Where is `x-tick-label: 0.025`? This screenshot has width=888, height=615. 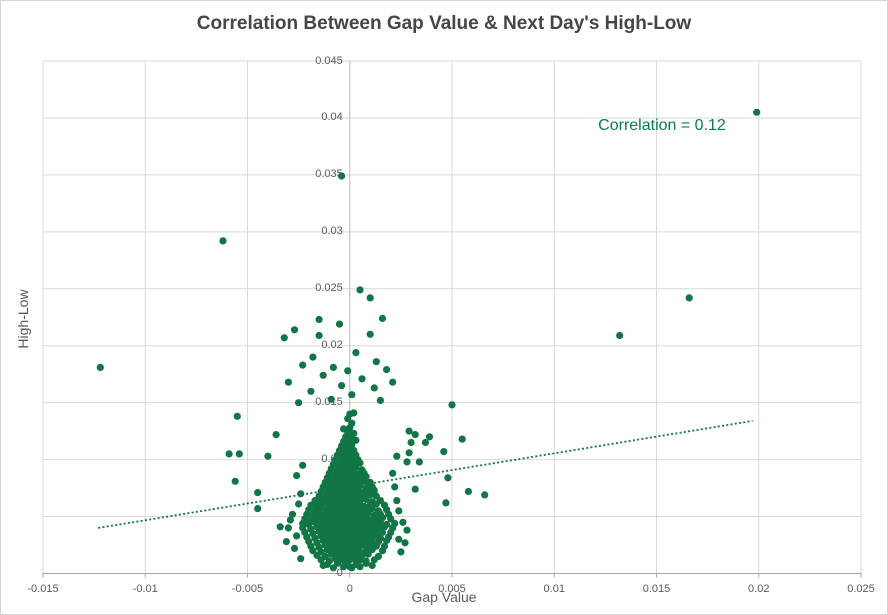
x-tick-label: 0.025 is located at coordinates (861, 589).